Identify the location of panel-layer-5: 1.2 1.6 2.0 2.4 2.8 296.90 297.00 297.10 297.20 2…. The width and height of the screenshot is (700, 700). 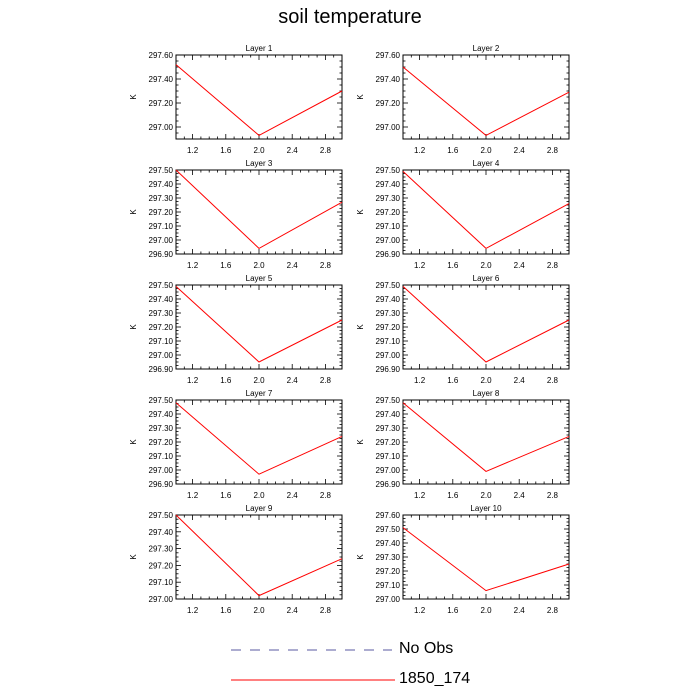
(236, 329).